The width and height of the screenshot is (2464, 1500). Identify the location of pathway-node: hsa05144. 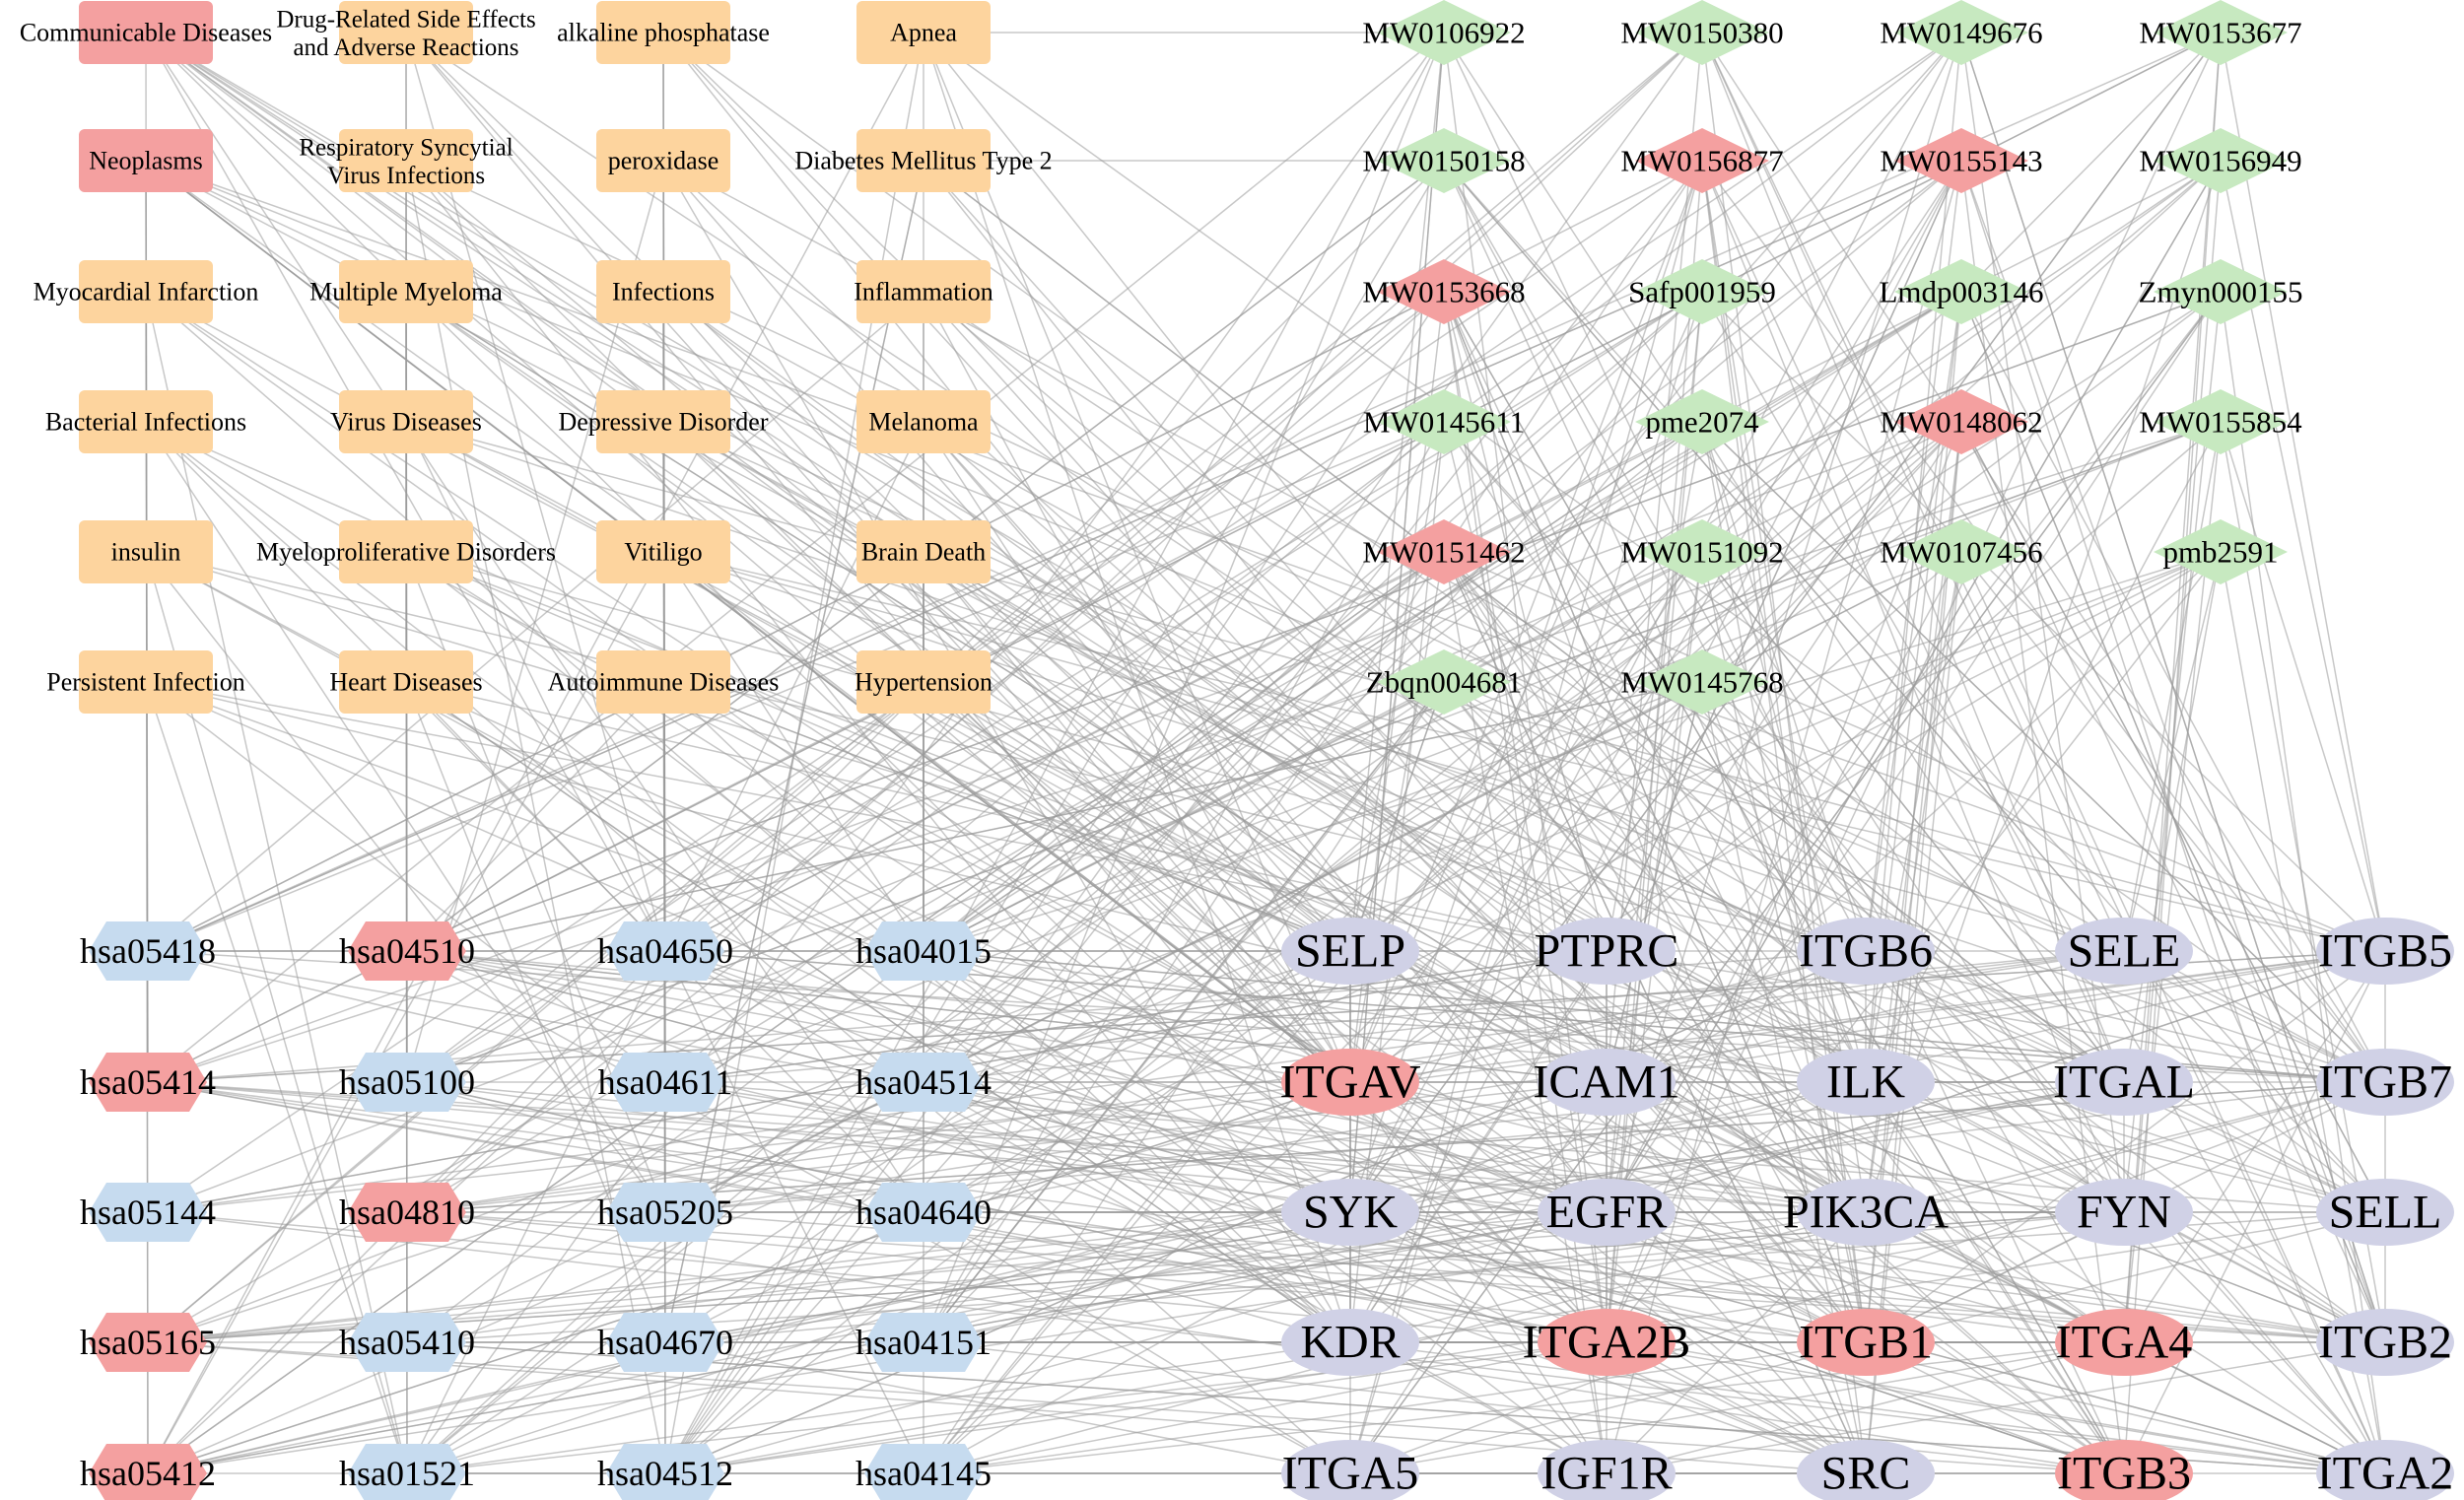
(148, 1212).